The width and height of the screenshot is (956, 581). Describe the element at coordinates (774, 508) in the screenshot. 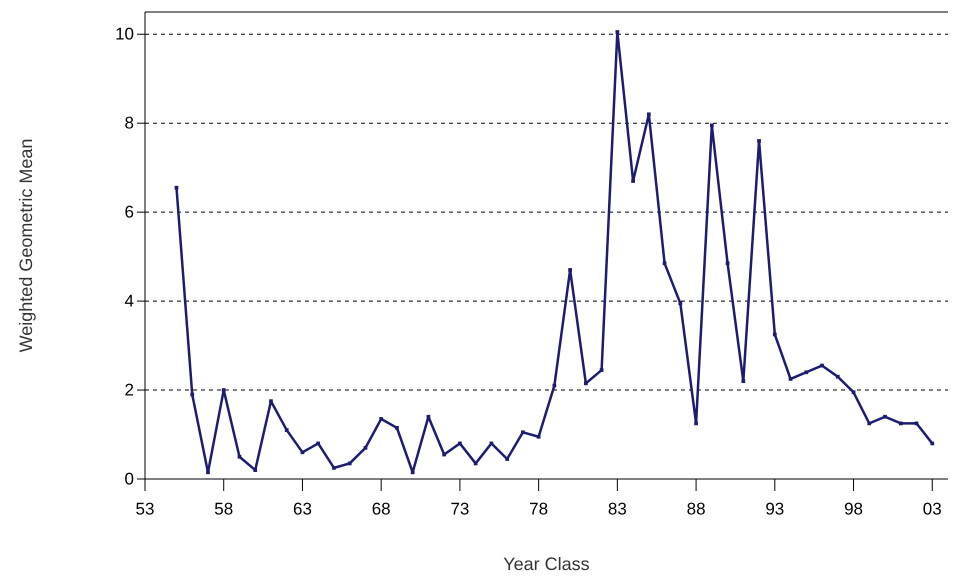

I see `x-tick-label: 93` at that location.